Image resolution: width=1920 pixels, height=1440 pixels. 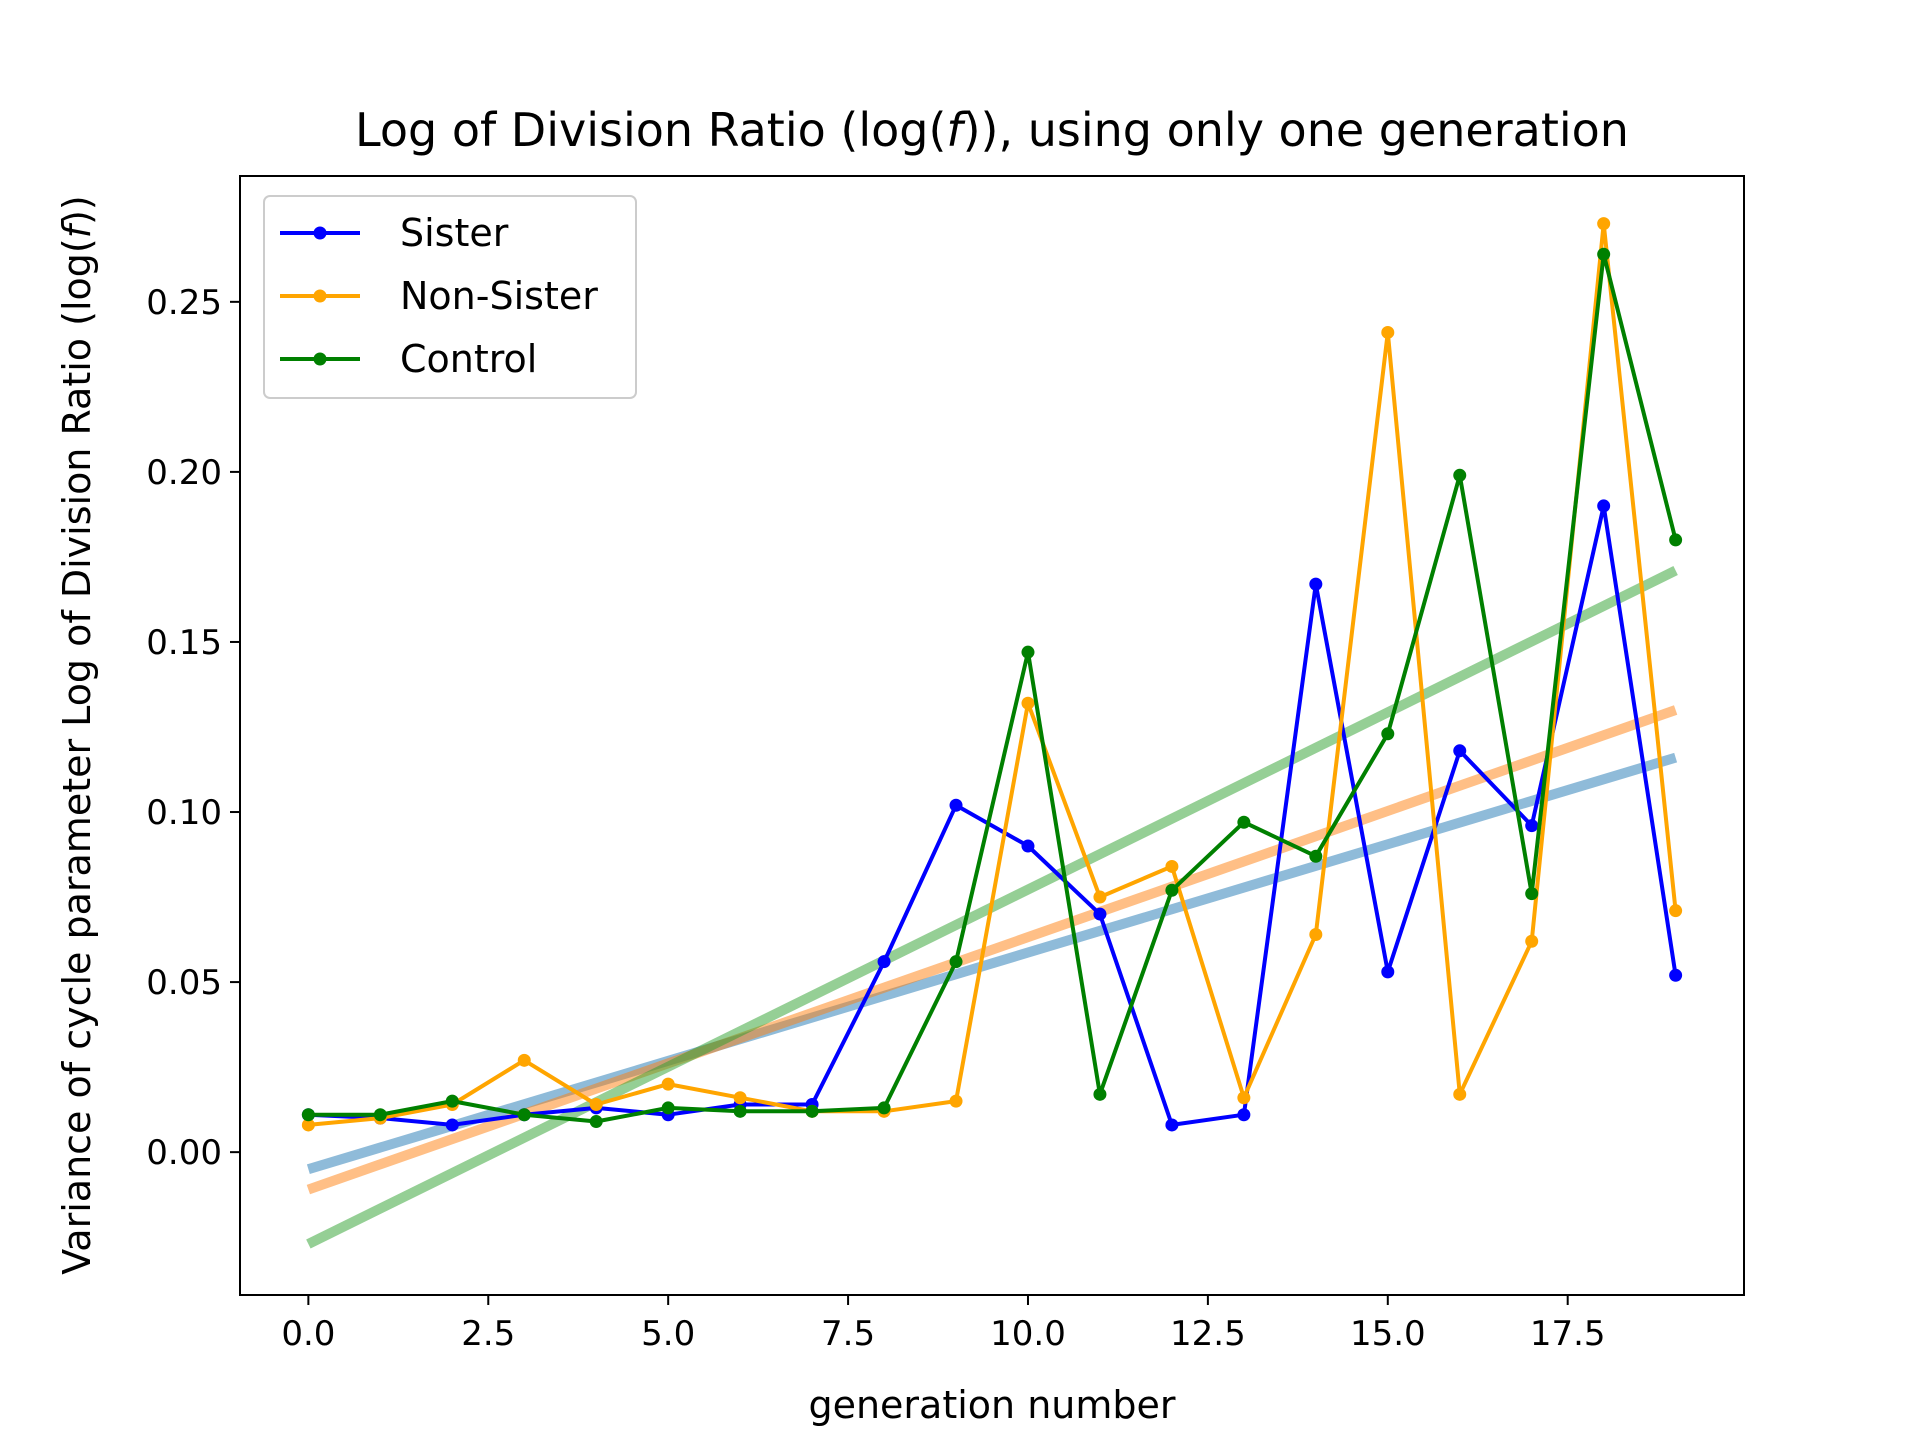 I want to click on x-axis-label: generation number, so click(x=991, y=1405).